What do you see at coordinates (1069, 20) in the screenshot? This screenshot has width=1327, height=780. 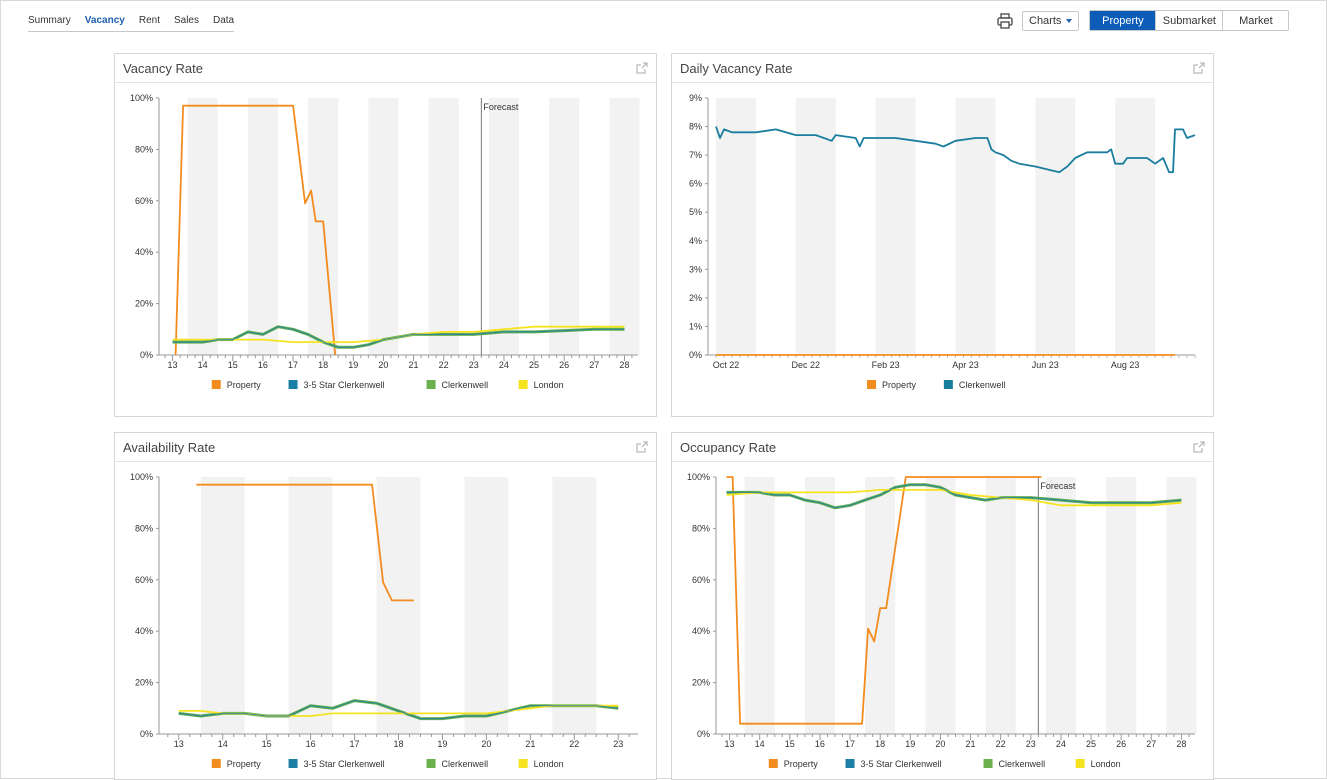 I see `chevron-down-icon` at bounding box center [1069, 20].